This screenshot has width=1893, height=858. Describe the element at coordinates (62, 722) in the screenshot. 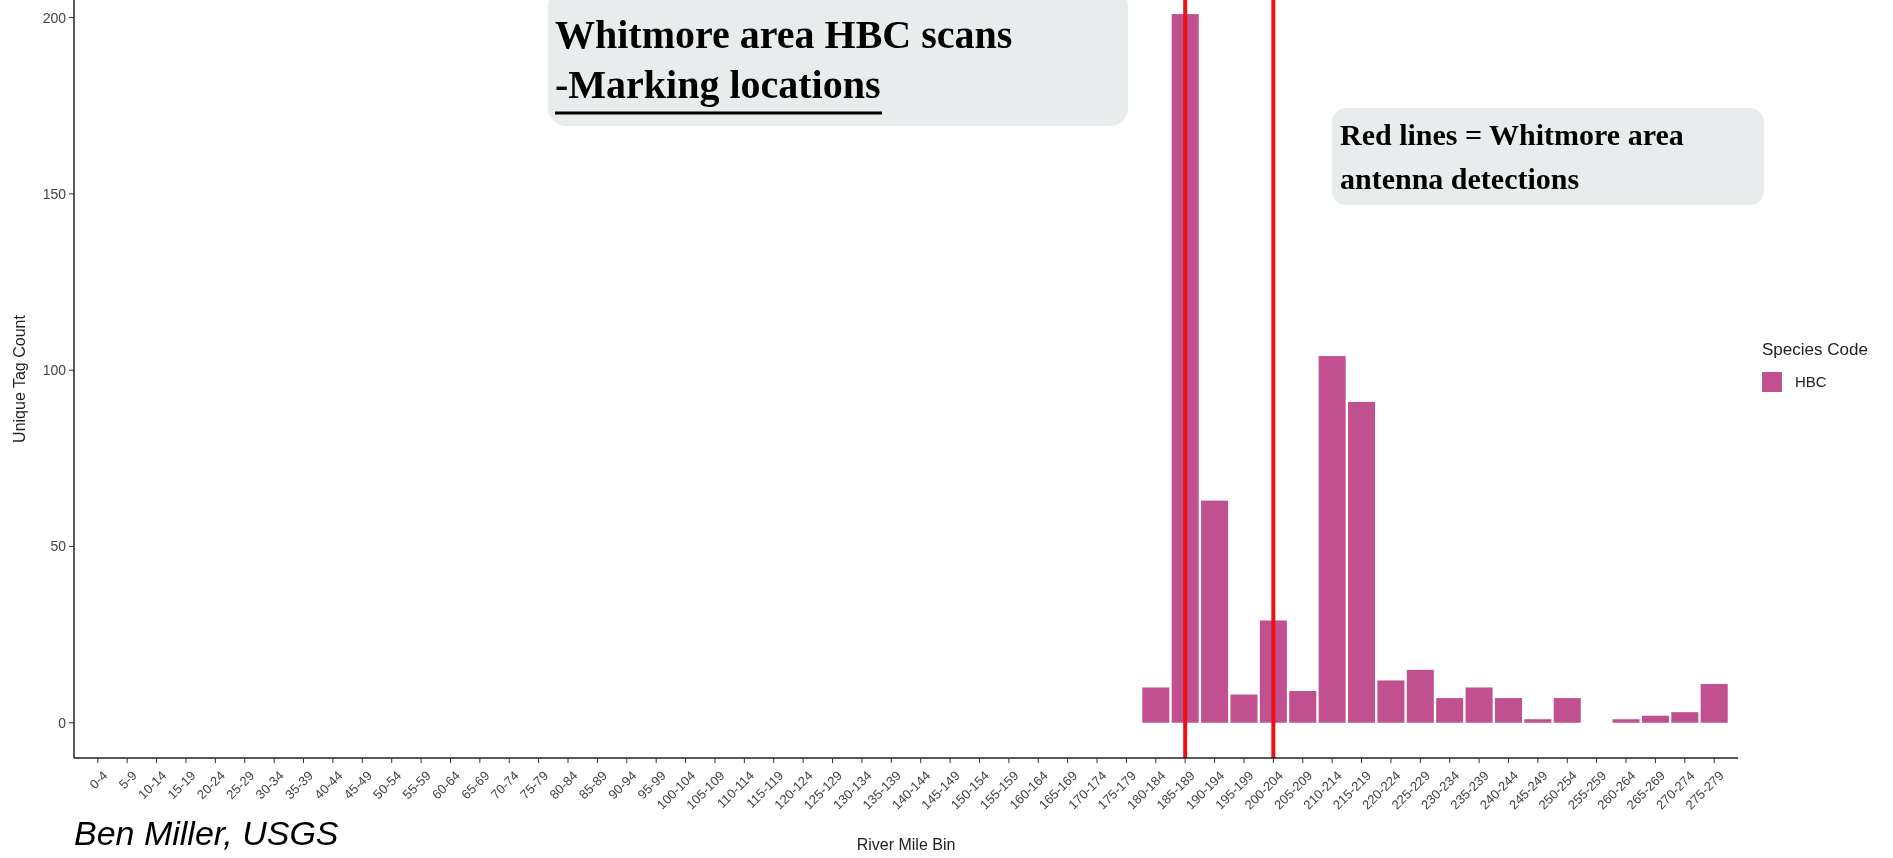

I see `y-tick-label: 0` at that location.